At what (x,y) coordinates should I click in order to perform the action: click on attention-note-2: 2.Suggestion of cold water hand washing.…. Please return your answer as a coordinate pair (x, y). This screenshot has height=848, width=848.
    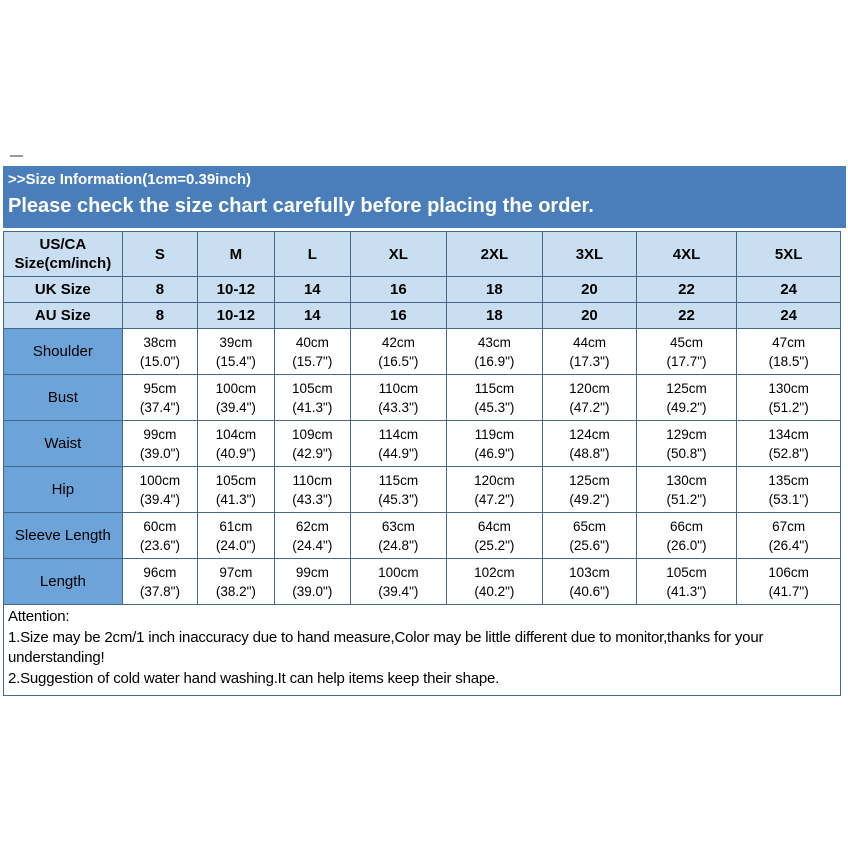
    Looking at the image, I should click on (254, 678).